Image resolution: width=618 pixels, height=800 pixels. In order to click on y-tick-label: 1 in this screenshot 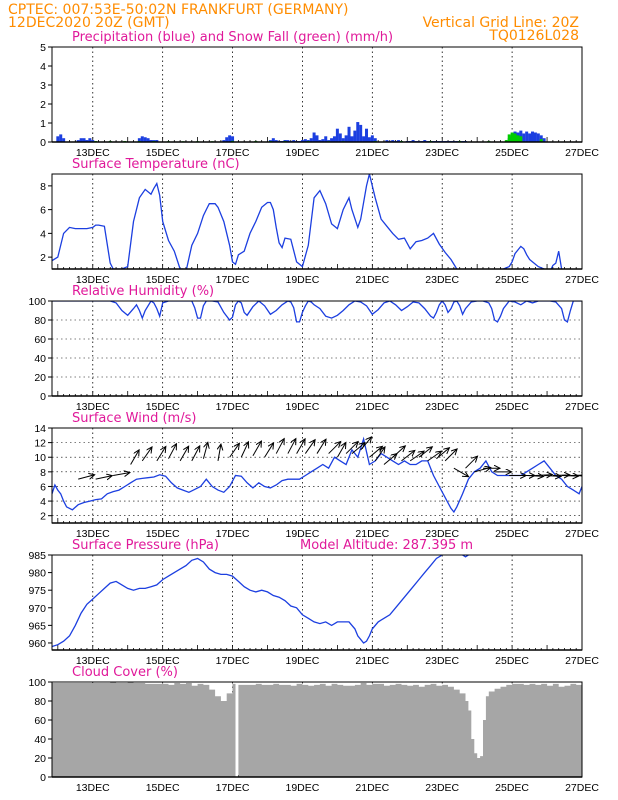, I will do `click(43, 124)`.